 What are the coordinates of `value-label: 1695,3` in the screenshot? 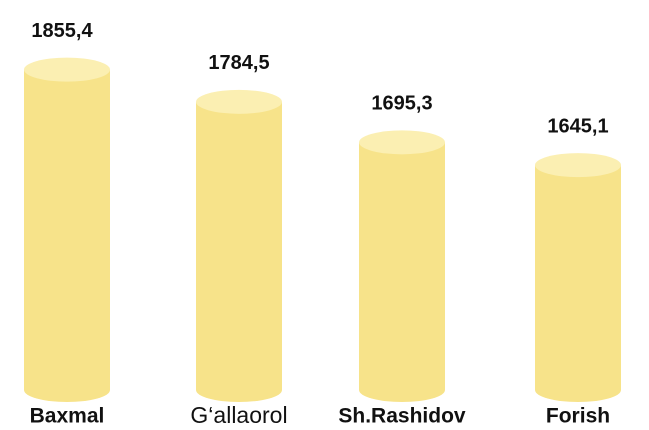 It's located at (401, 104).